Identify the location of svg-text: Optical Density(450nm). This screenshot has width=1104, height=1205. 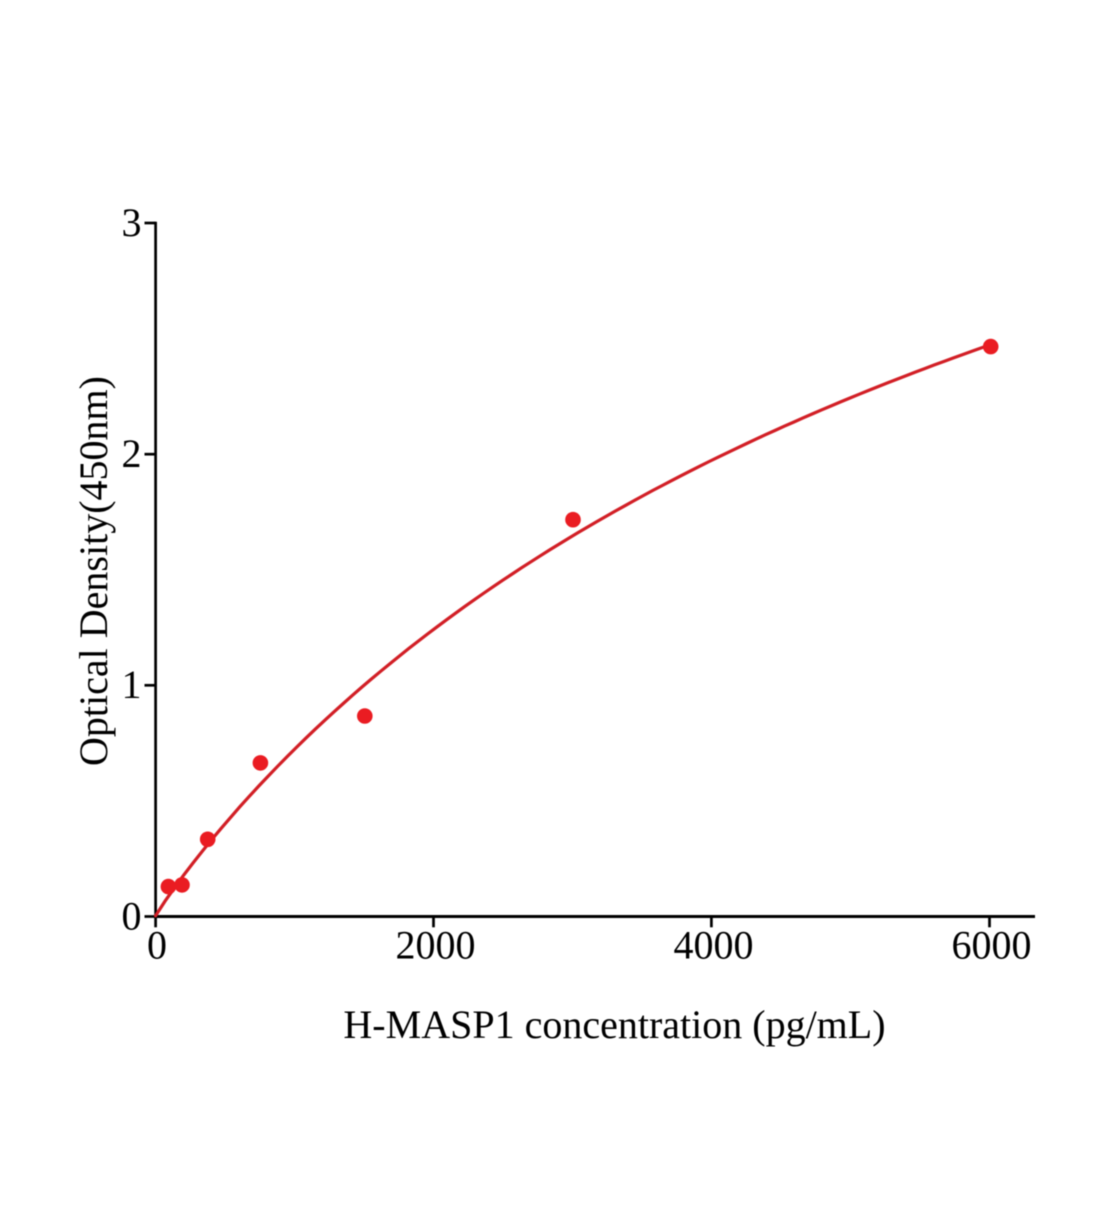
(93, 571).